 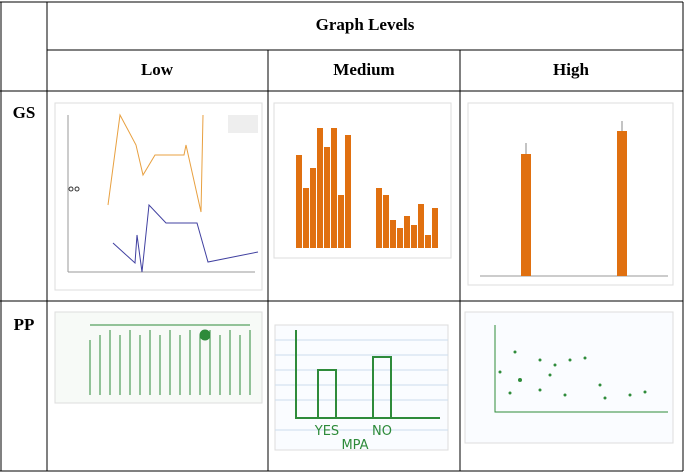 I want to click on pp-high-thumbnail, so click(x=569, y=377).